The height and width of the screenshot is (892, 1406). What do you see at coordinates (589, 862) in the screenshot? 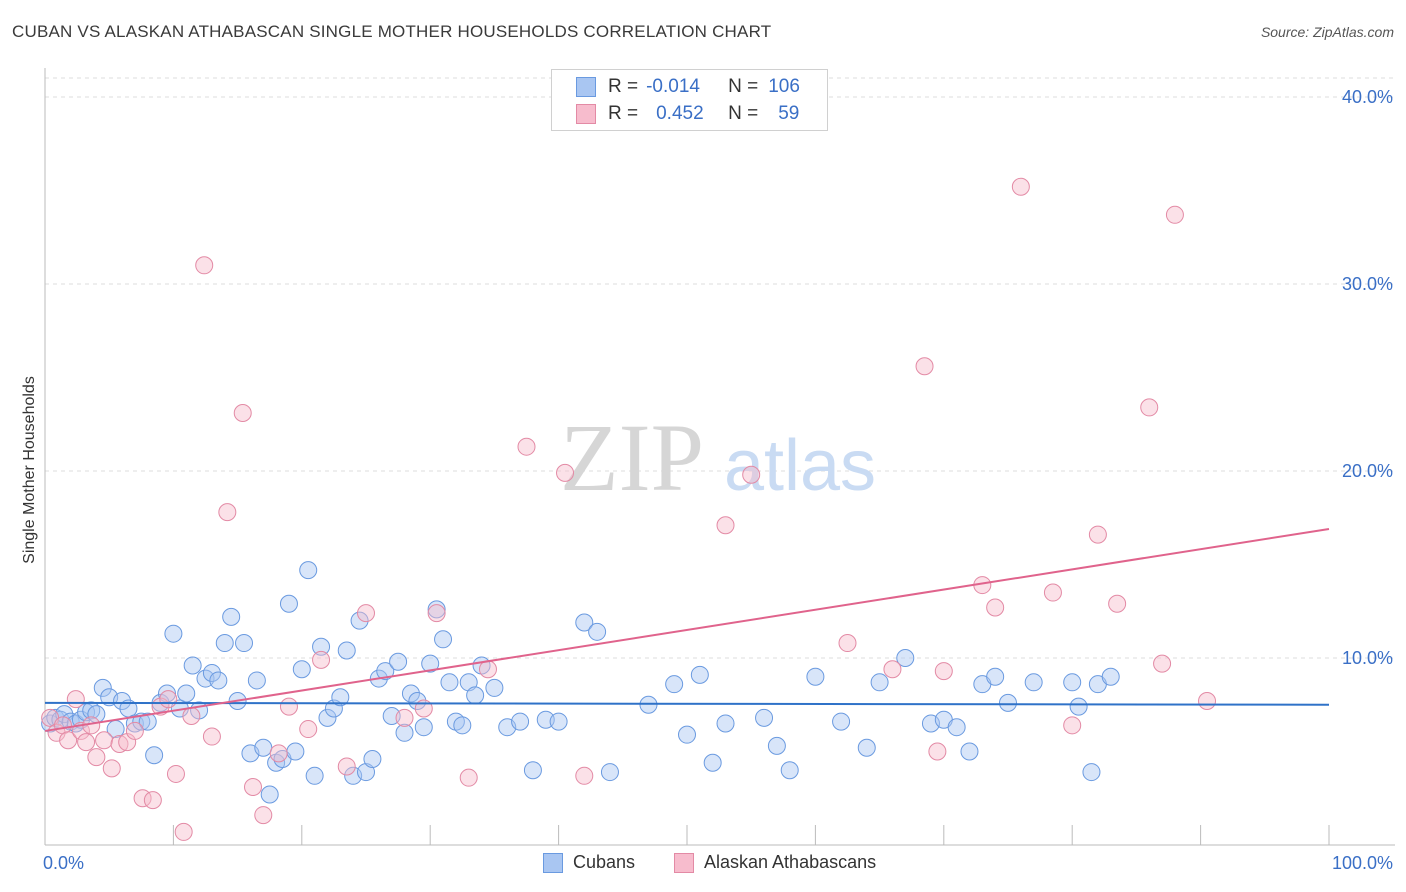
I see `series-legend-cubans: Cubans` at bounding box center [589, 862].